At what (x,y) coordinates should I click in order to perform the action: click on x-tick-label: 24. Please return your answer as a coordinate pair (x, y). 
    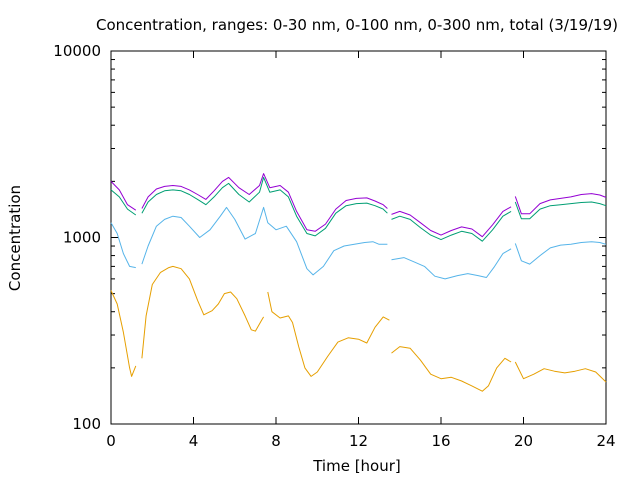
    Looking at the image, I should click on (605, 441).